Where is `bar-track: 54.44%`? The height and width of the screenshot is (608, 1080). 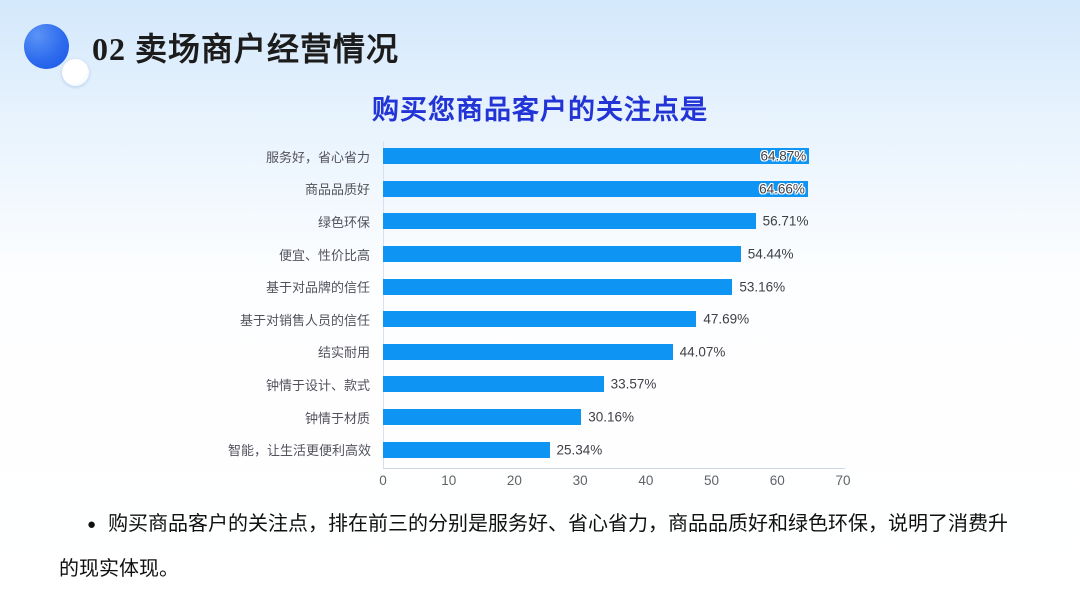 bar-track: 54.44% is located at coordinates (613, 254).